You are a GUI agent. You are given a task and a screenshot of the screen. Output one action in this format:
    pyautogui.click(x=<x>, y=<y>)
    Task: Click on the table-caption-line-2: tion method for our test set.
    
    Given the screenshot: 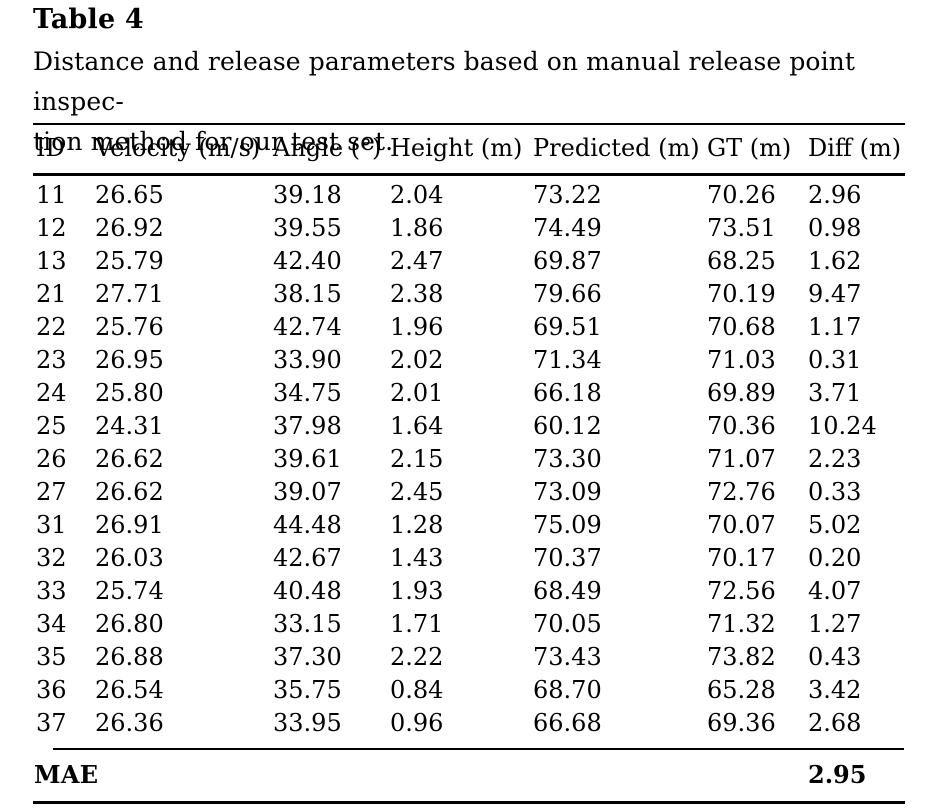 What is the action you would take?
    pyautogui.click(x=213, y=141)
    